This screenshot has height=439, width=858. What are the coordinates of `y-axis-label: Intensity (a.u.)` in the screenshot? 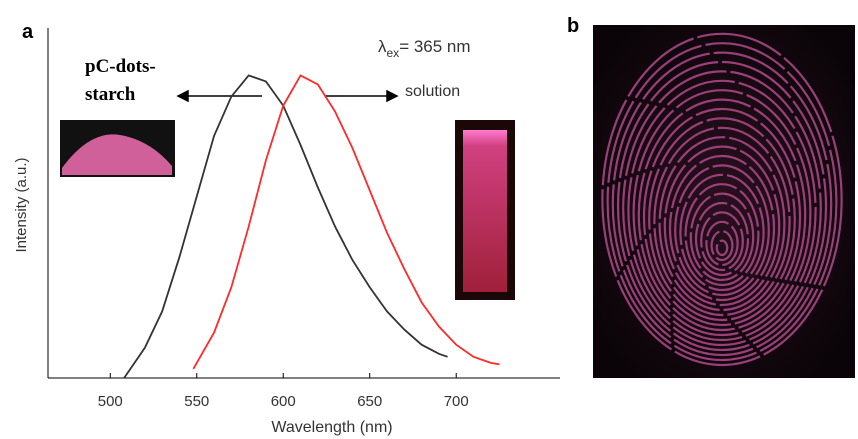 It's located at (21, 204).